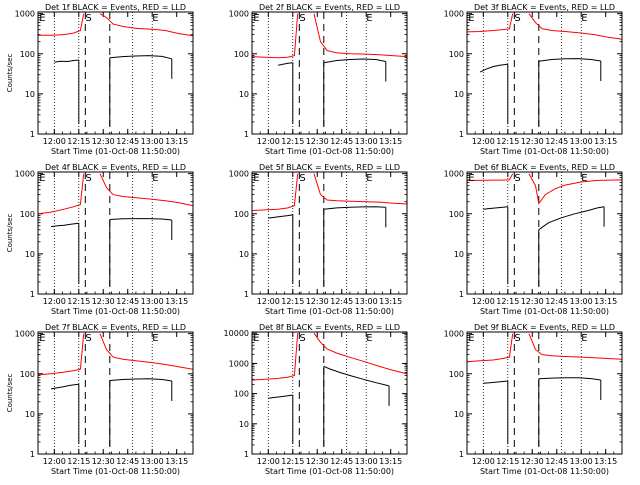 The height and width of the screenshot is (485, 640). What do you see at coordinates (115, 327) in the screenshot?
I see `panel-title: Det 7f BLACK = Events, RED = LLD` at bounding box center [115, 327].